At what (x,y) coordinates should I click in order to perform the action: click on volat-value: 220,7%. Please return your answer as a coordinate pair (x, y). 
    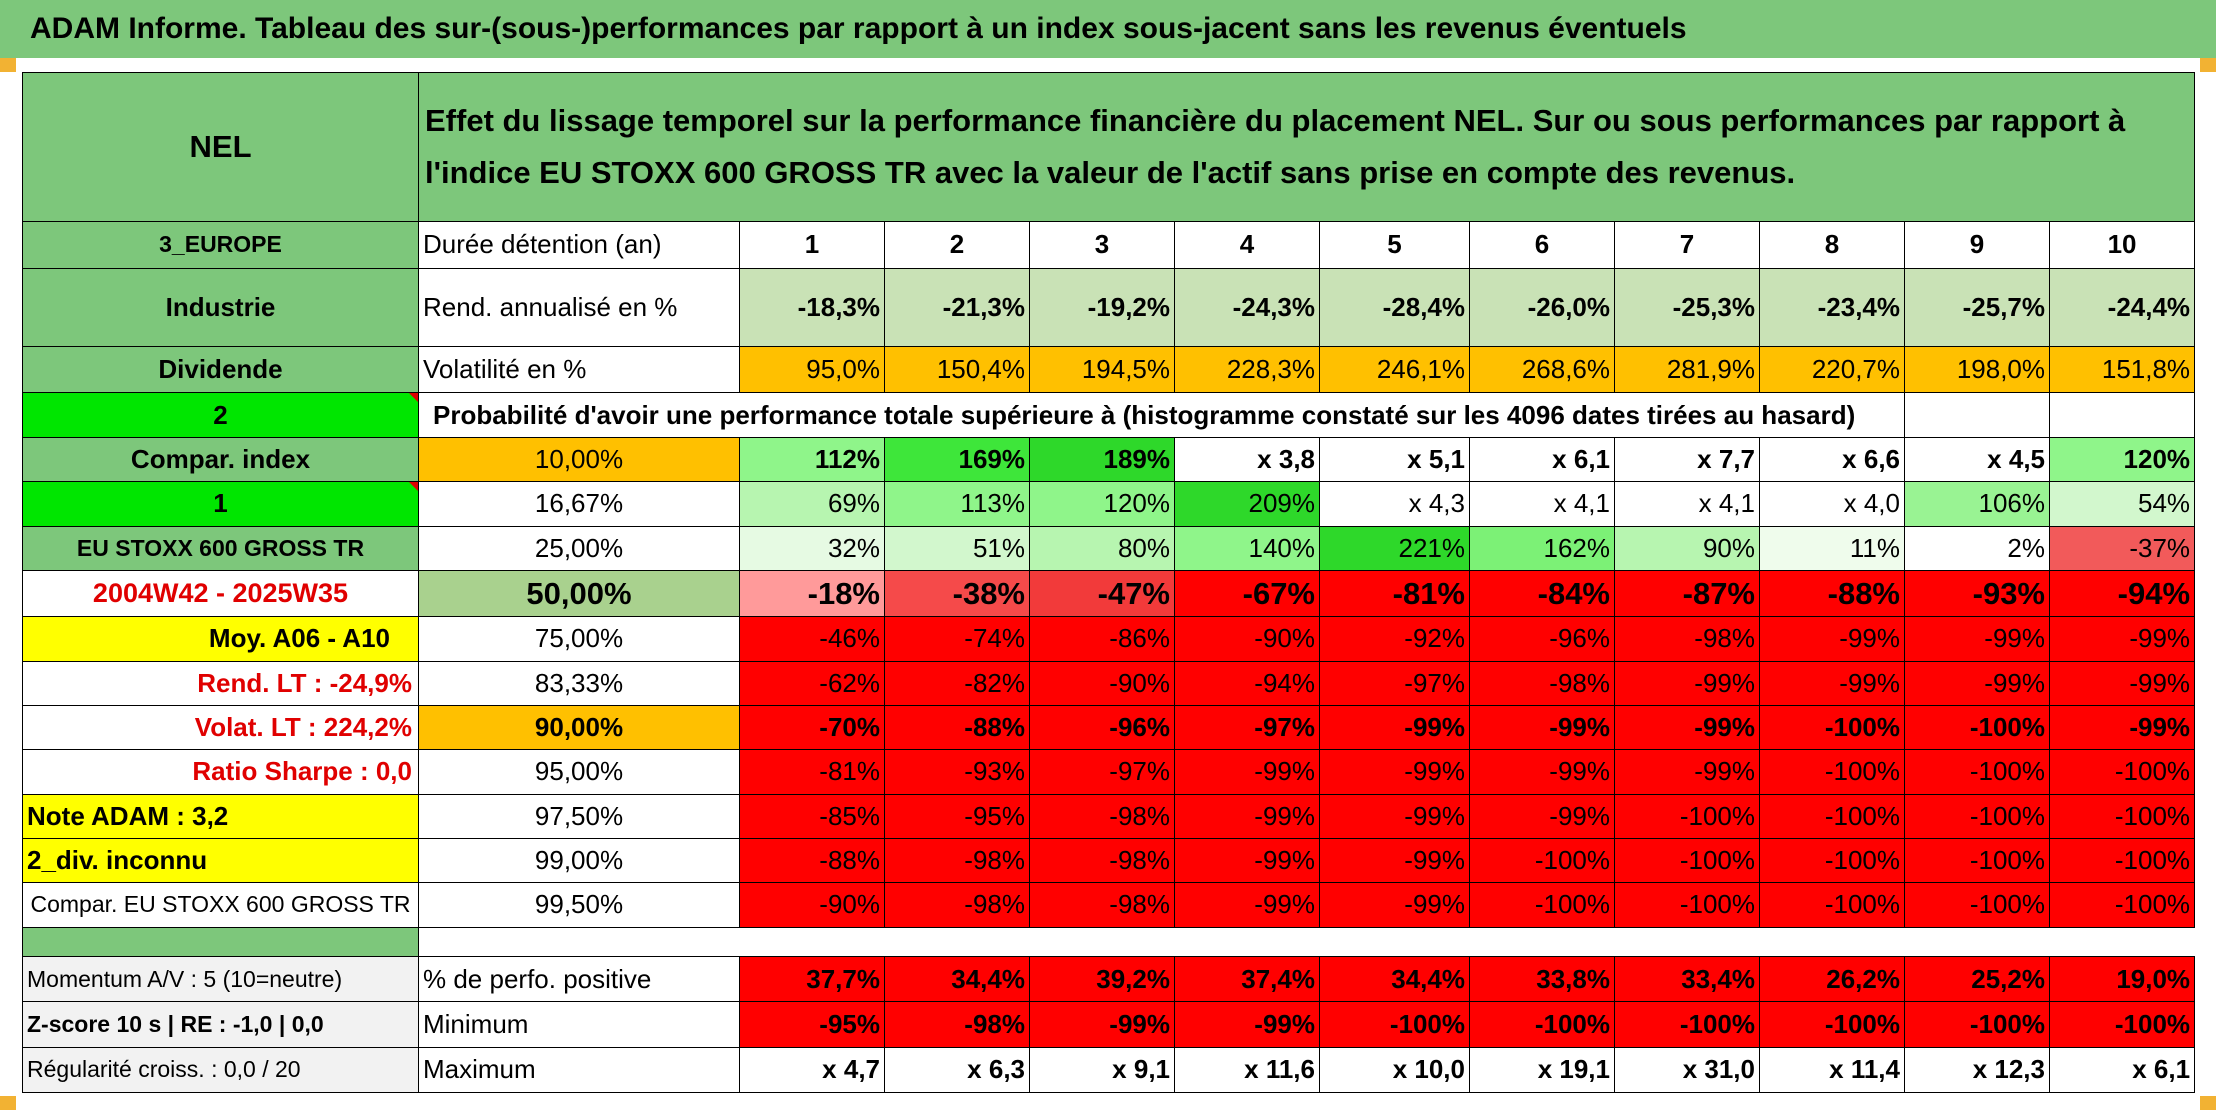
    Looking at the image, I should click on (1832, 370).